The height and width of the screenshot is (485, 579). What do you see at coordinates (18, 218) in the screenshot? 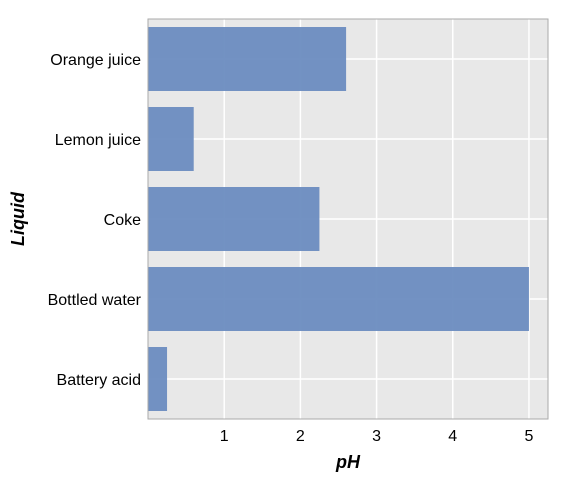
I see `y-axis-title: Liquid` at bounding box center [18, 218].